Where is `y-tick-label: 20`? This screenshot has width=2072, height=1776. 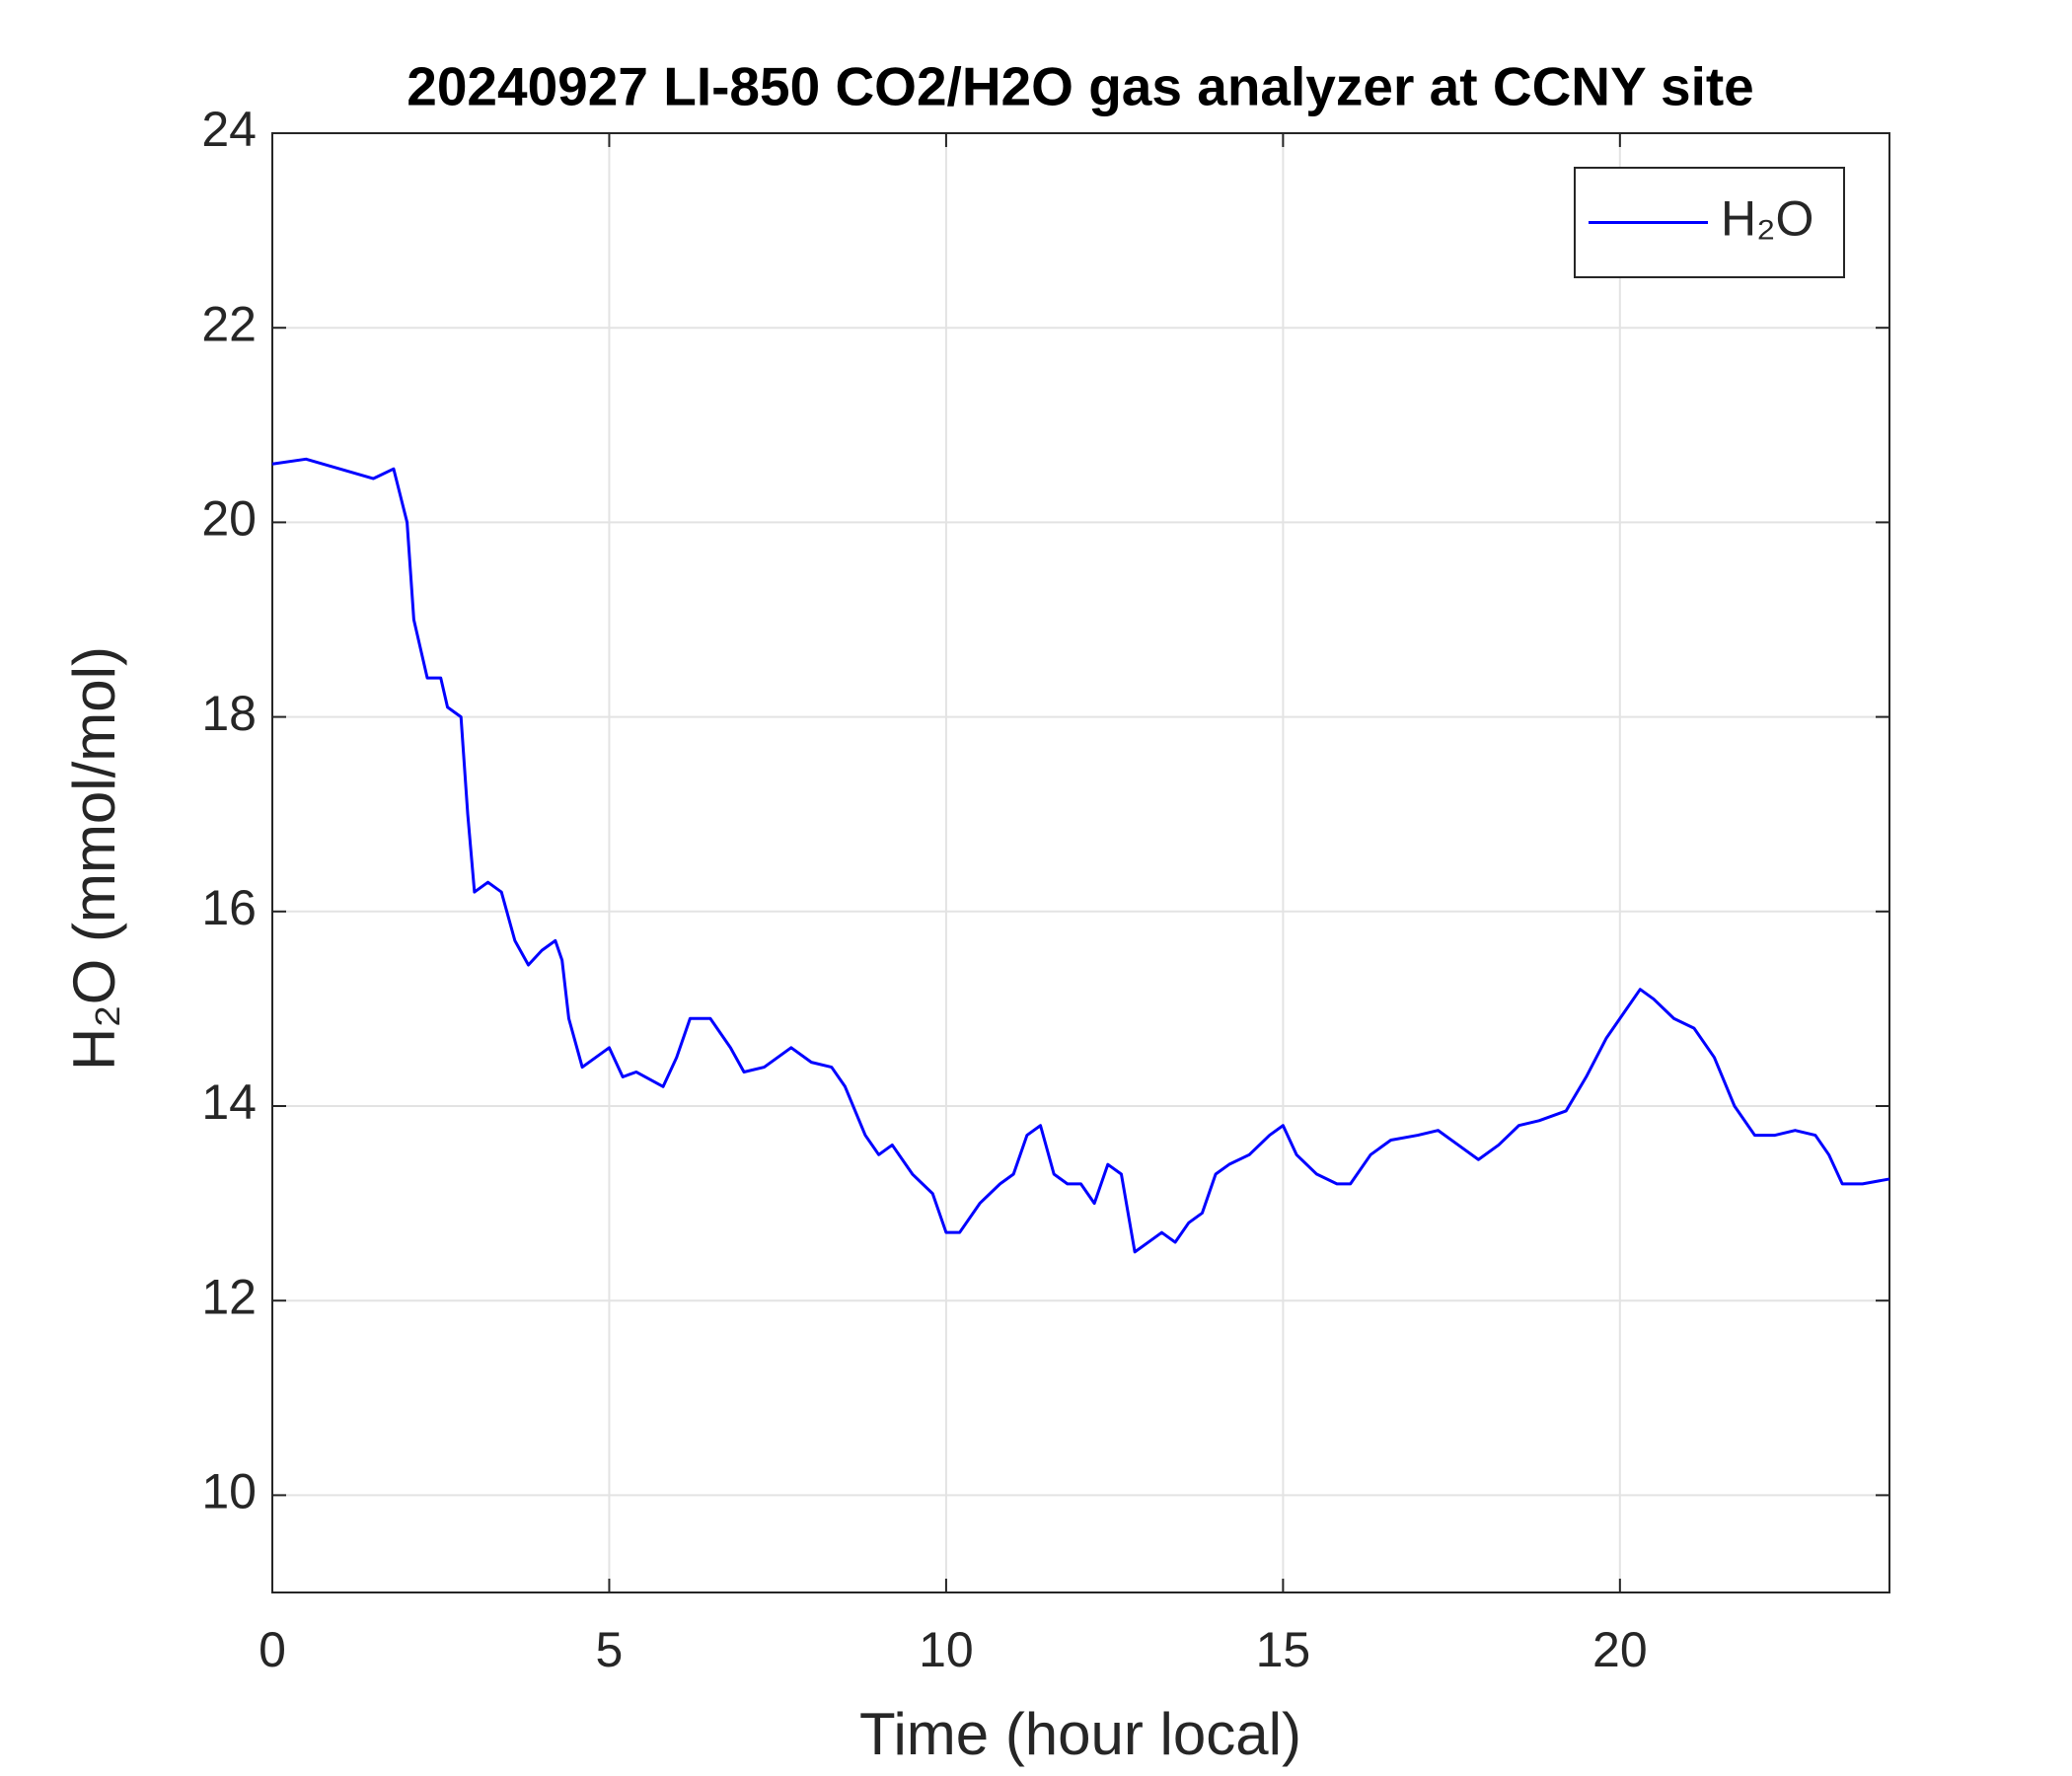
y-tick-label: 20 is located at coordinates (229, 519).